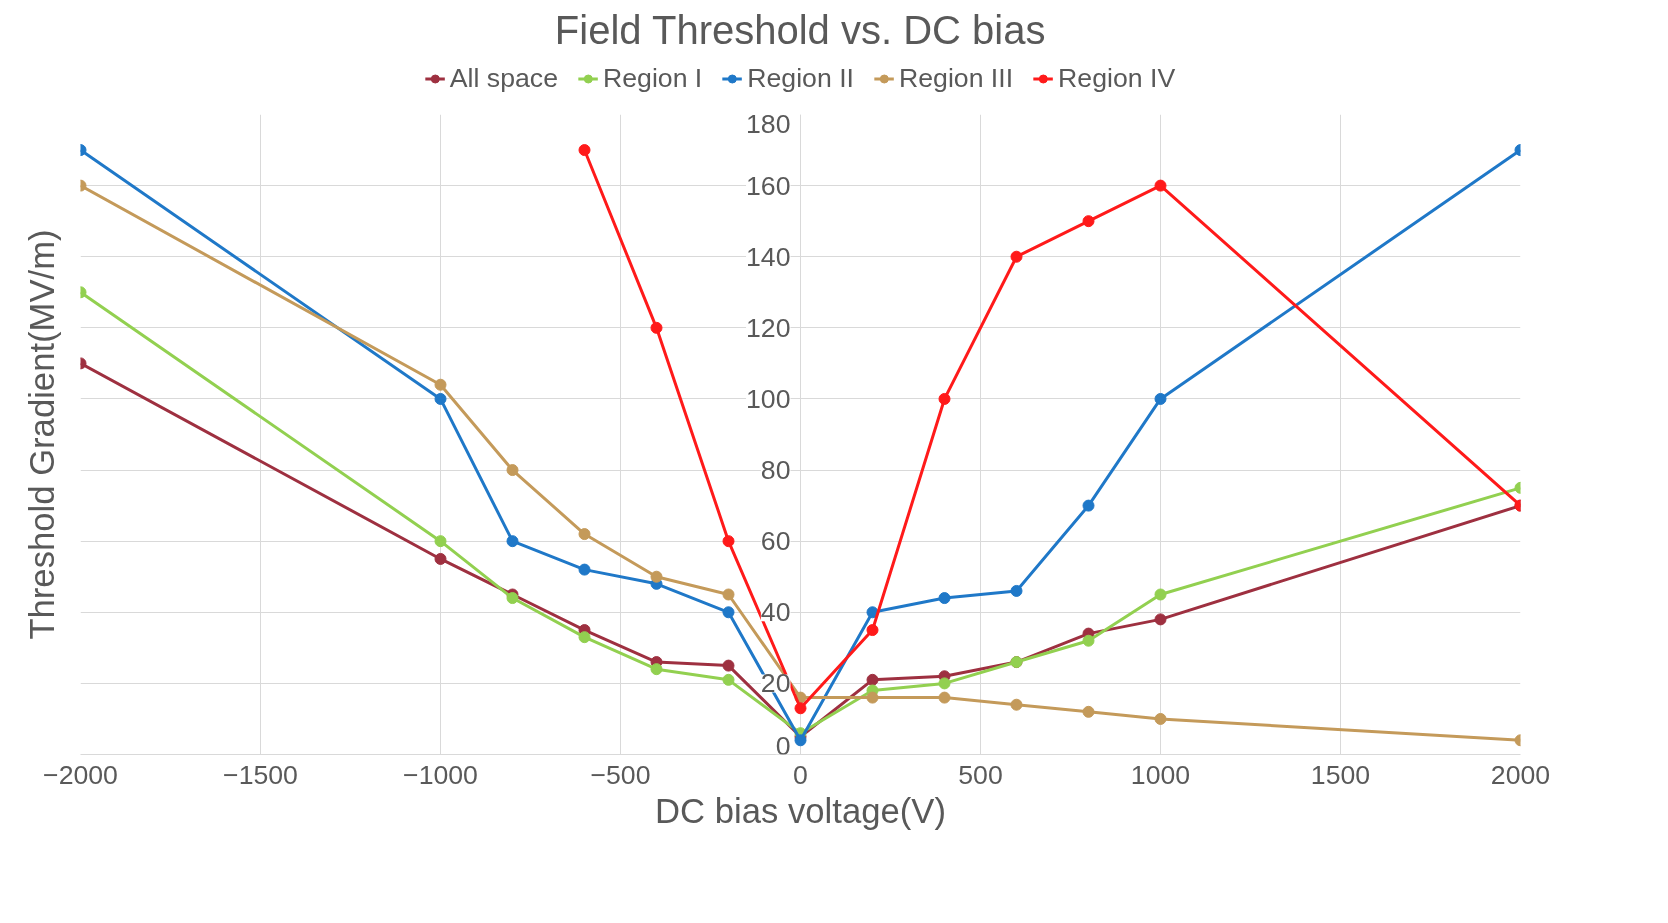 The height and width of the screenshot is (923, 1668). Describe the element at coordinates (620, 774) in the screenshot. I see `x-tick-label: −500` at that location.